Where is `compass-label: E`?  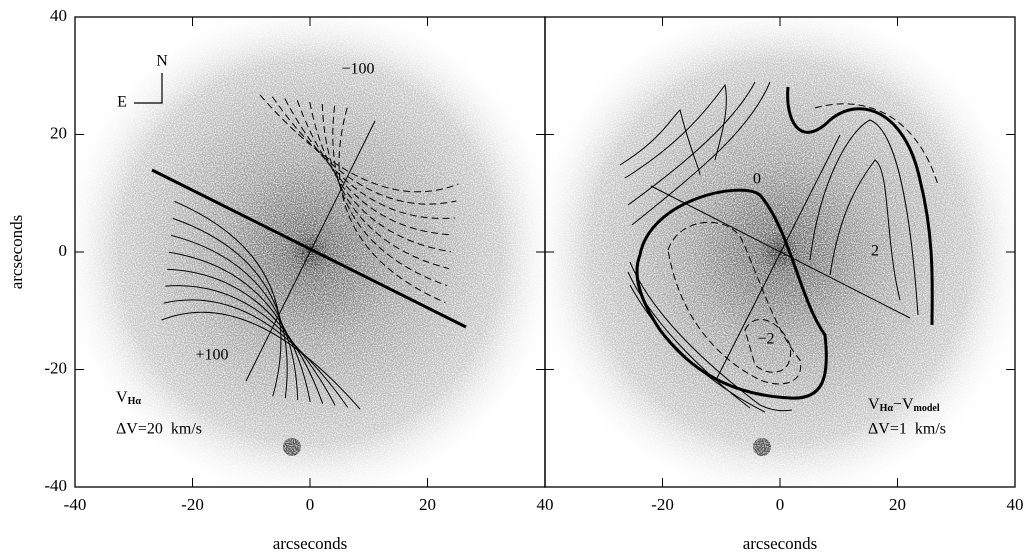 compass-label: E is located at coordinates (122, 102).